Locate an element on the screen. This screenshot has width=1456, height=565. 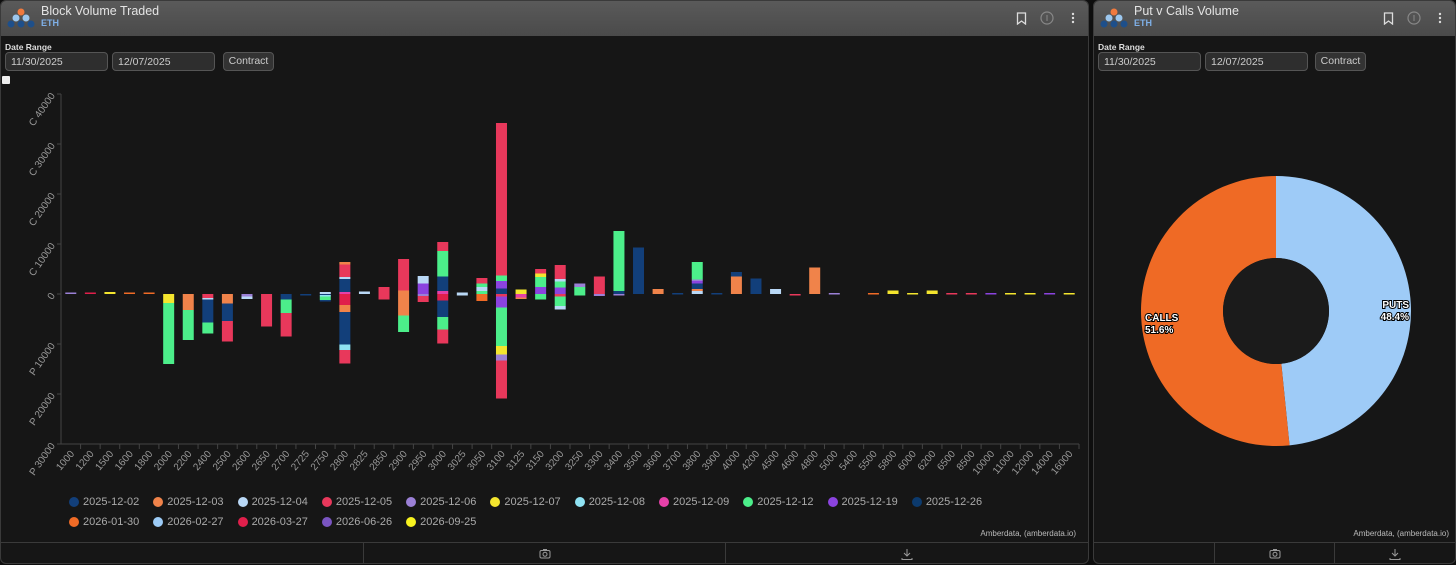
start-date-input: 11/30/2025 is located at coordinates (56, 61).